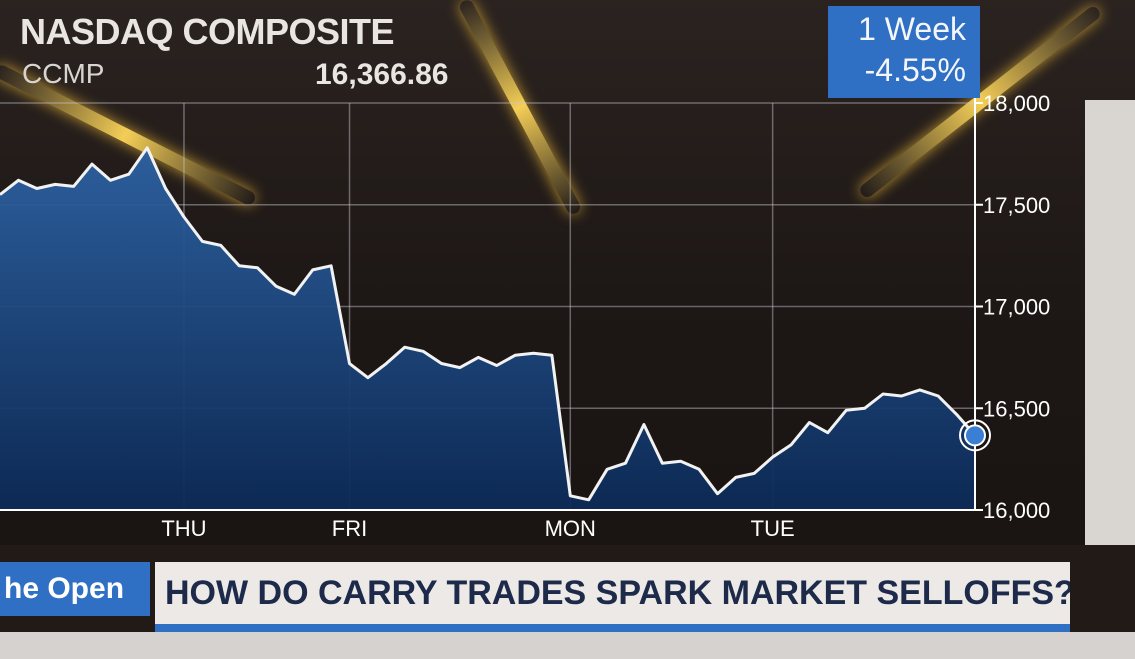 The image size is (1135, 659). I want to click on period-label: 1 Week, so click(912, 29).